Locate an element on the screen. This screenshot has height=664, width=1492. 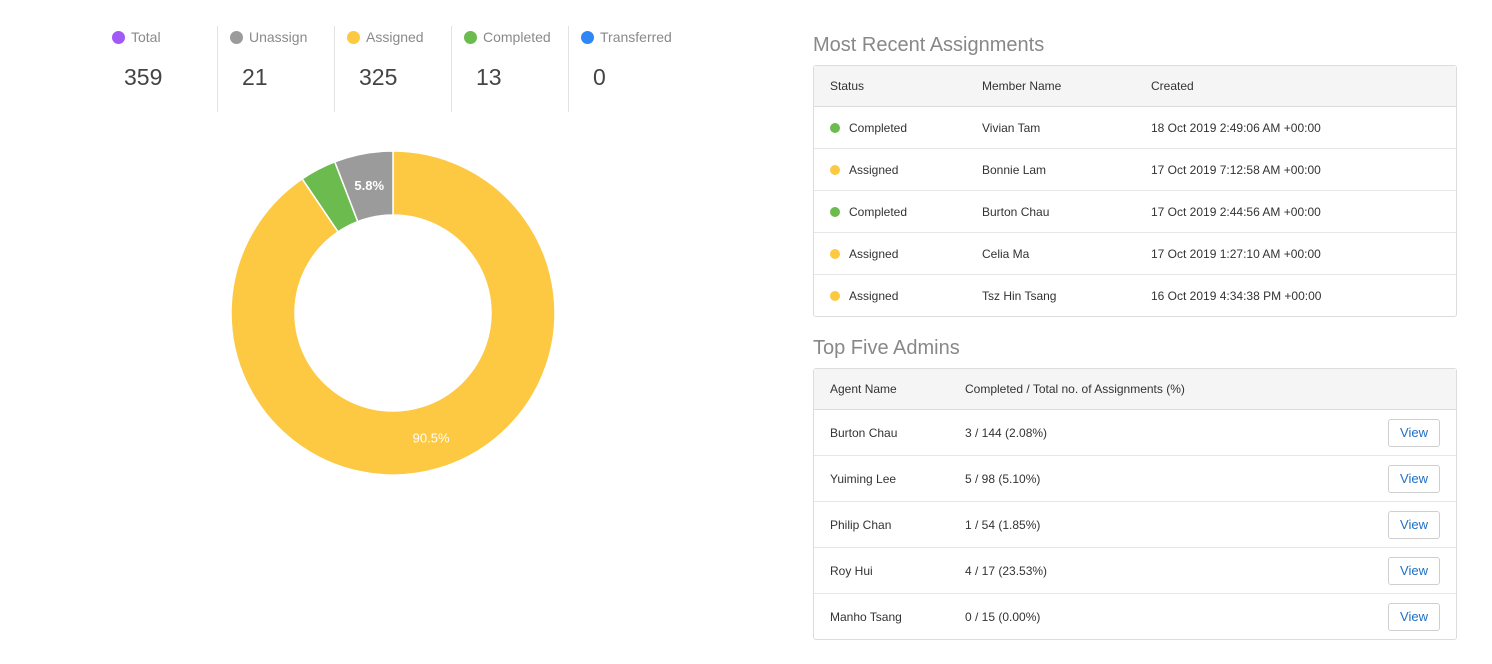
created-date: 17 Oct 2019 7:12:58 AM +00:00 is located at coordinates (1236, 169).